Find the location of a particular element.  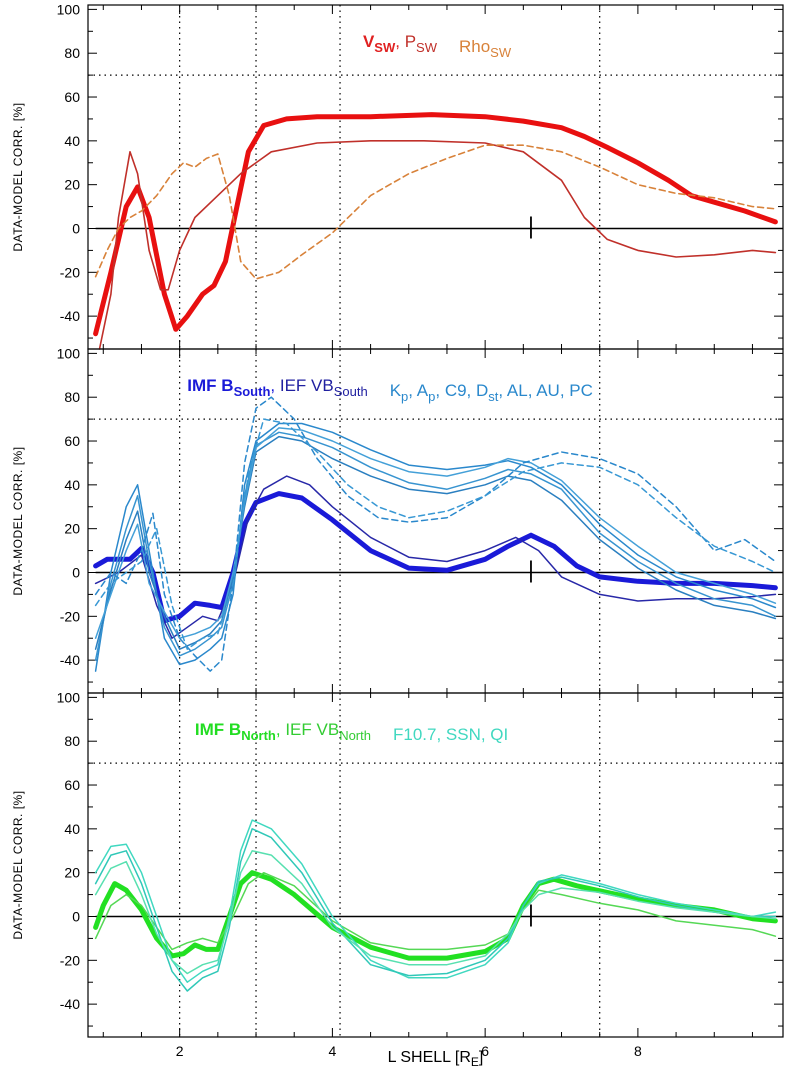

legend-item: F10.7, SSN, QI is located at coordinates (450, 734).